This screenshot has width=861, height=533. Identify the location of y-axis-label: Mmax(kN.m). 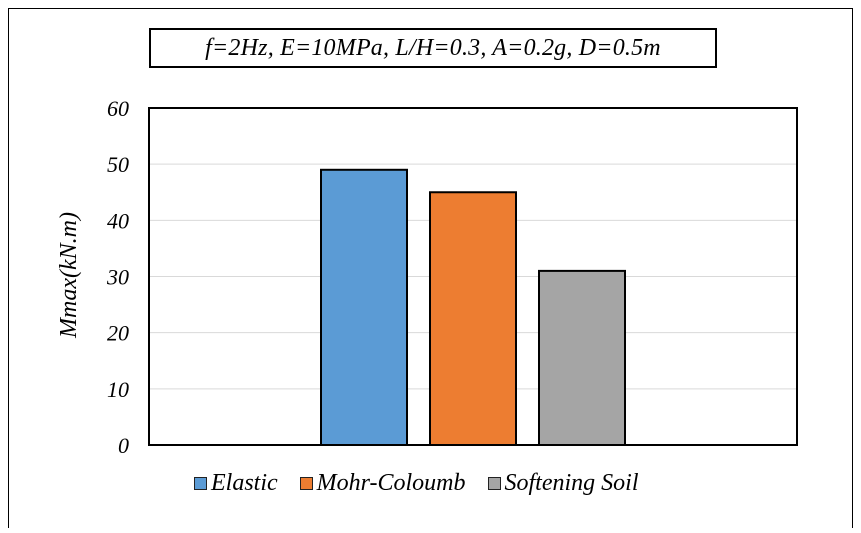
(69, 275).